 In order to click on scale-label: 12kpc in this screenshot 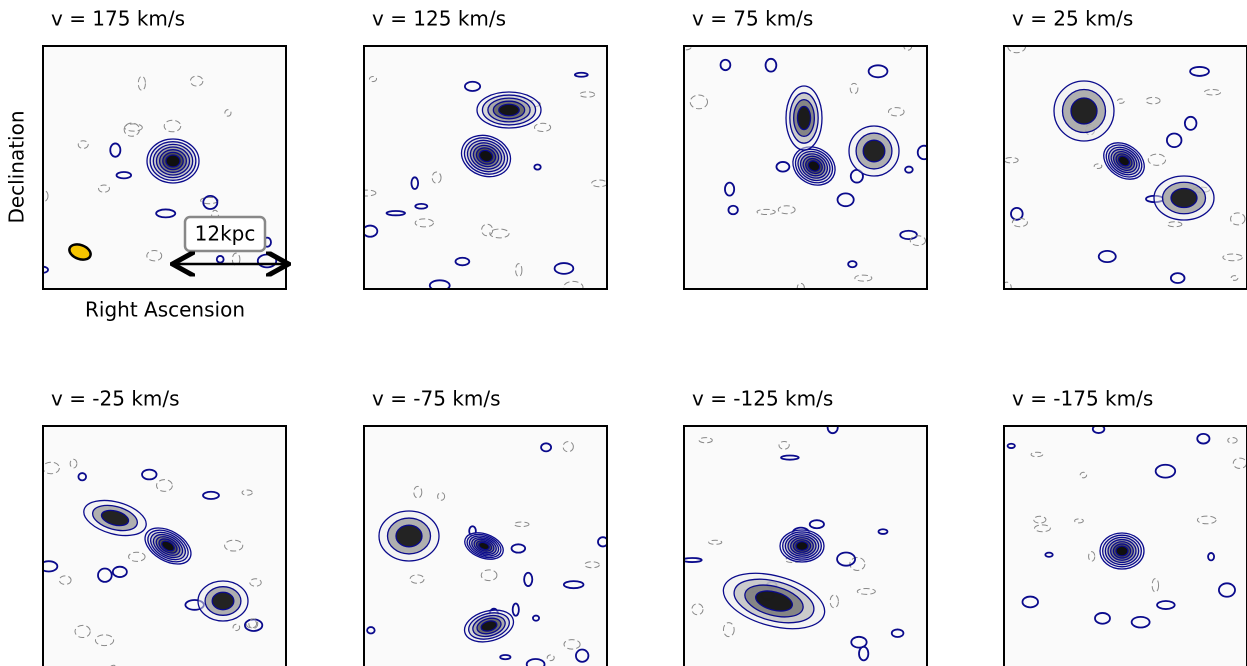, I will do `click(225, 234)`.